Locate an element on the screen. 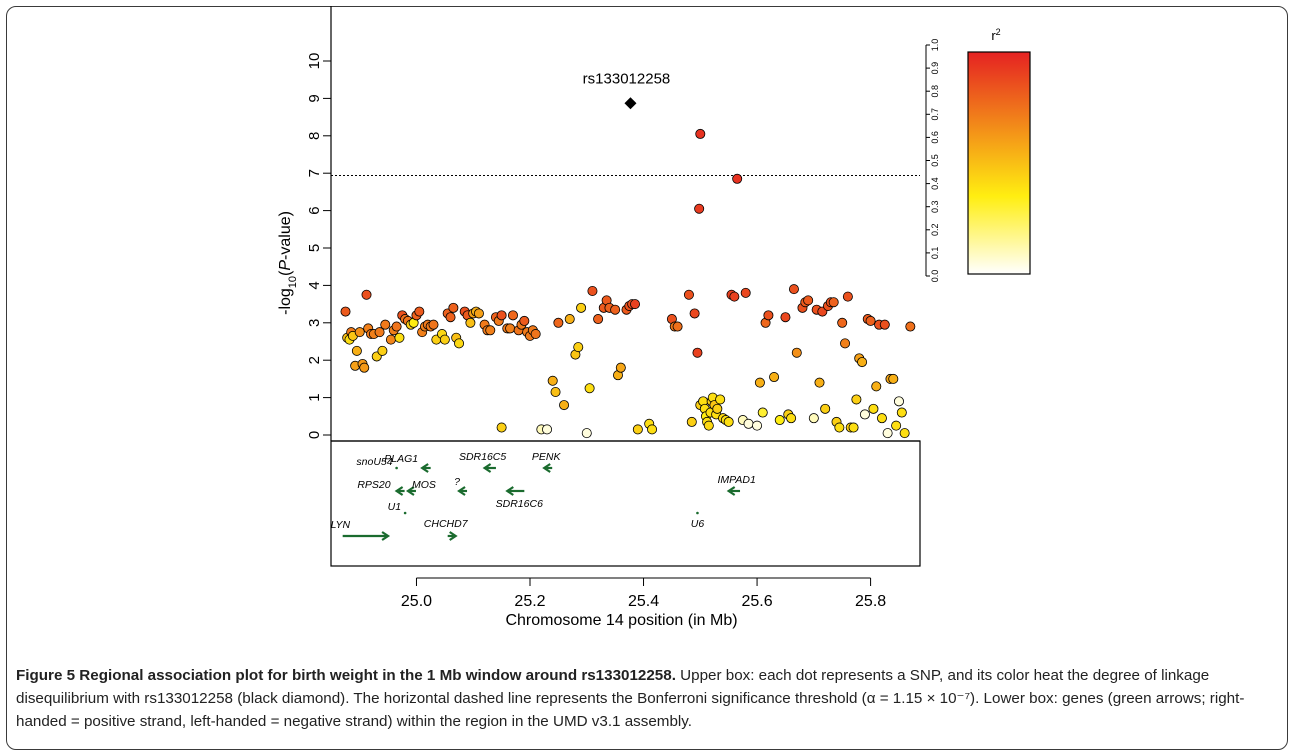  gene-label: SDR16C6 is located at coordinates (519, 504).